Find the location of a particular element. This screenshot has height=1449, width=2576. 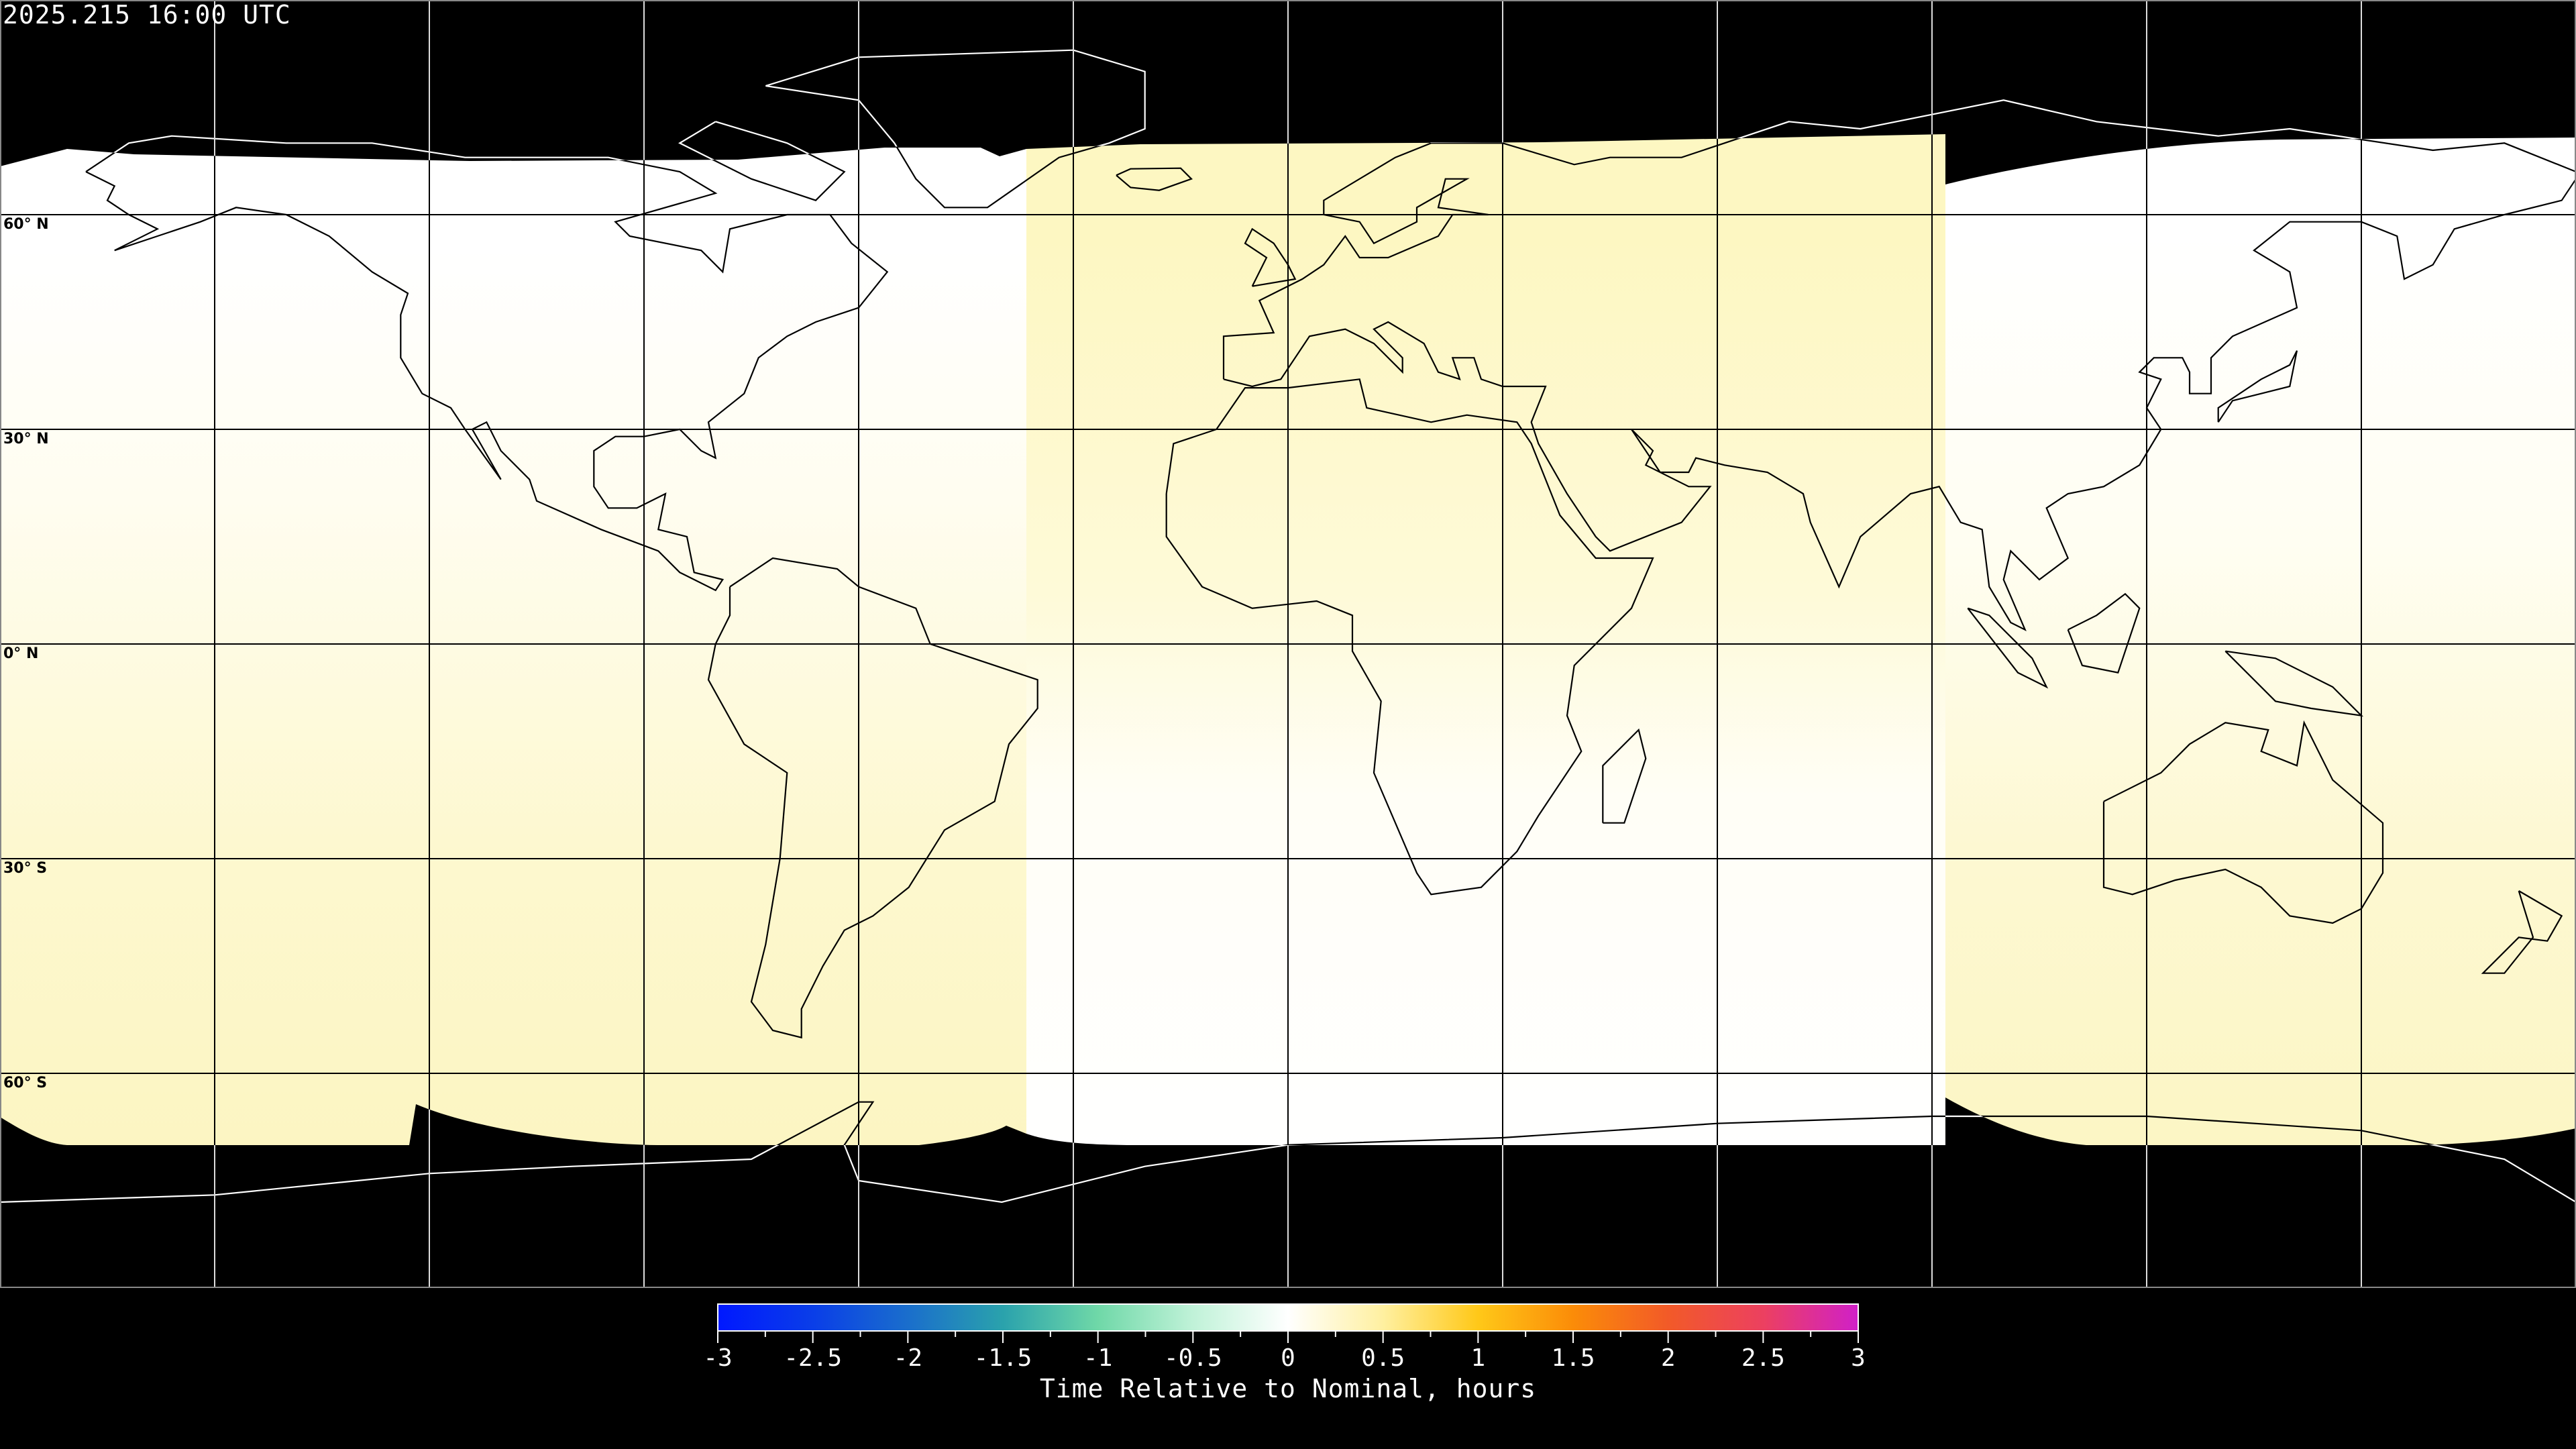

coastline-australia is located at coordinates (2243, 822).